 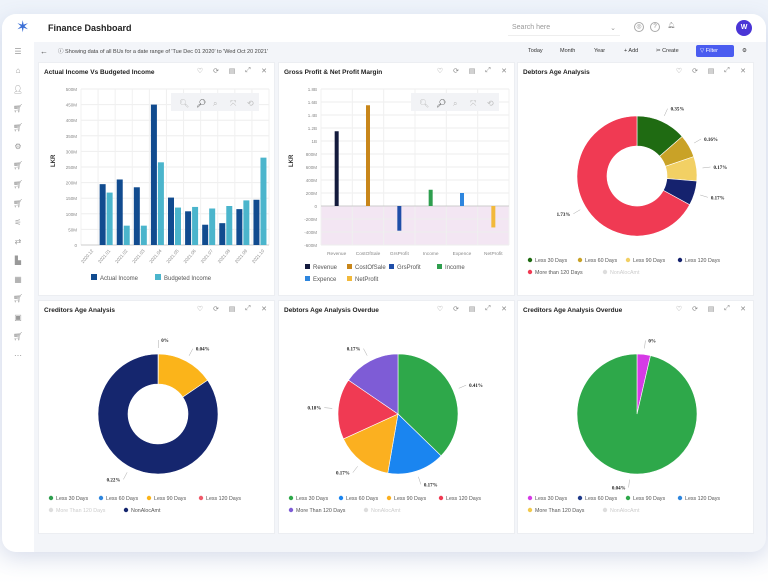 I want to click on more-icon: ⋯, so click(x=18, y=355).